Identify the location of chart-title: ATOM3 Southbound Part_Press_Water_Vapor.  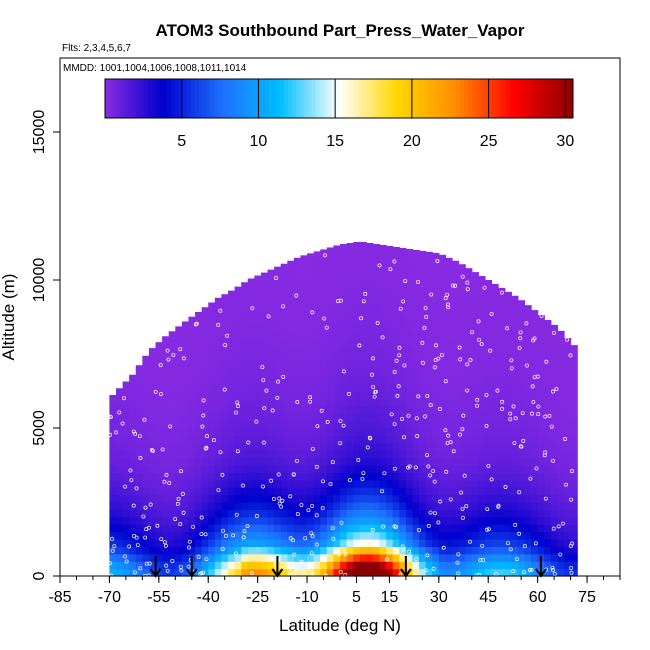
(339, 30).